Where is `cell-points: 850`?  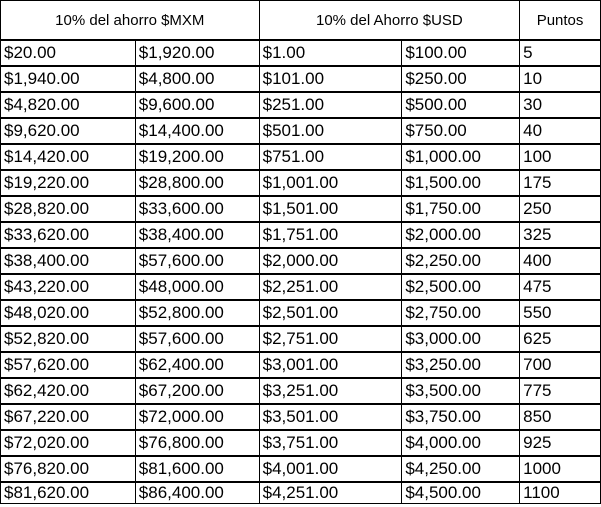
cell-points: 850 is located at coordinates (560, 417).